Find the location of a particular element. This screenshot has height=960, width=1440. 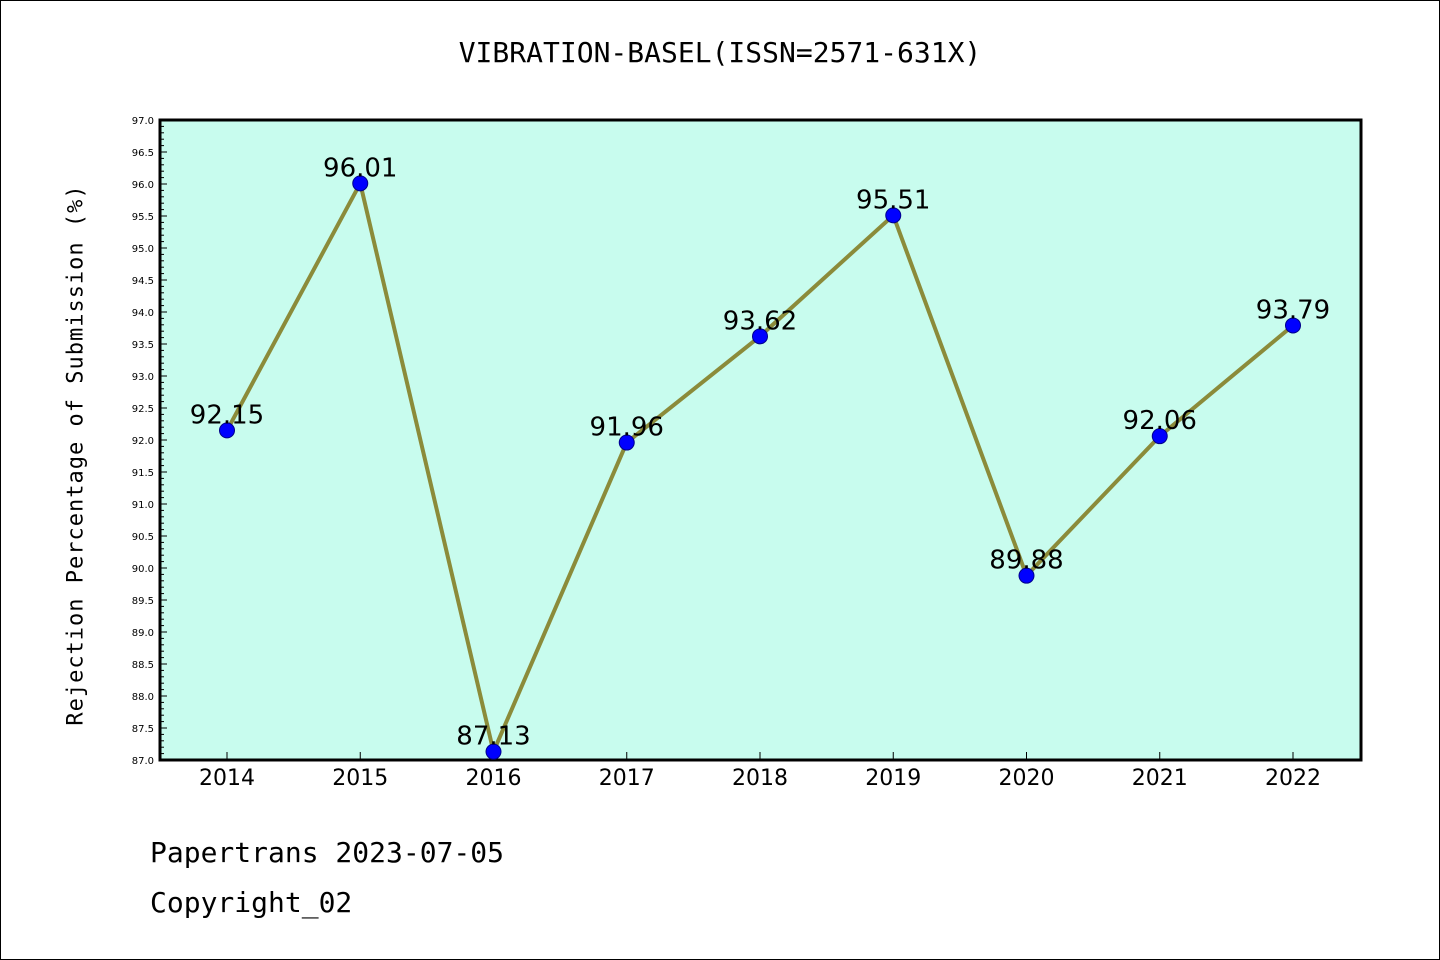

data-label: 91.96 is located at coordinates (627, 428).